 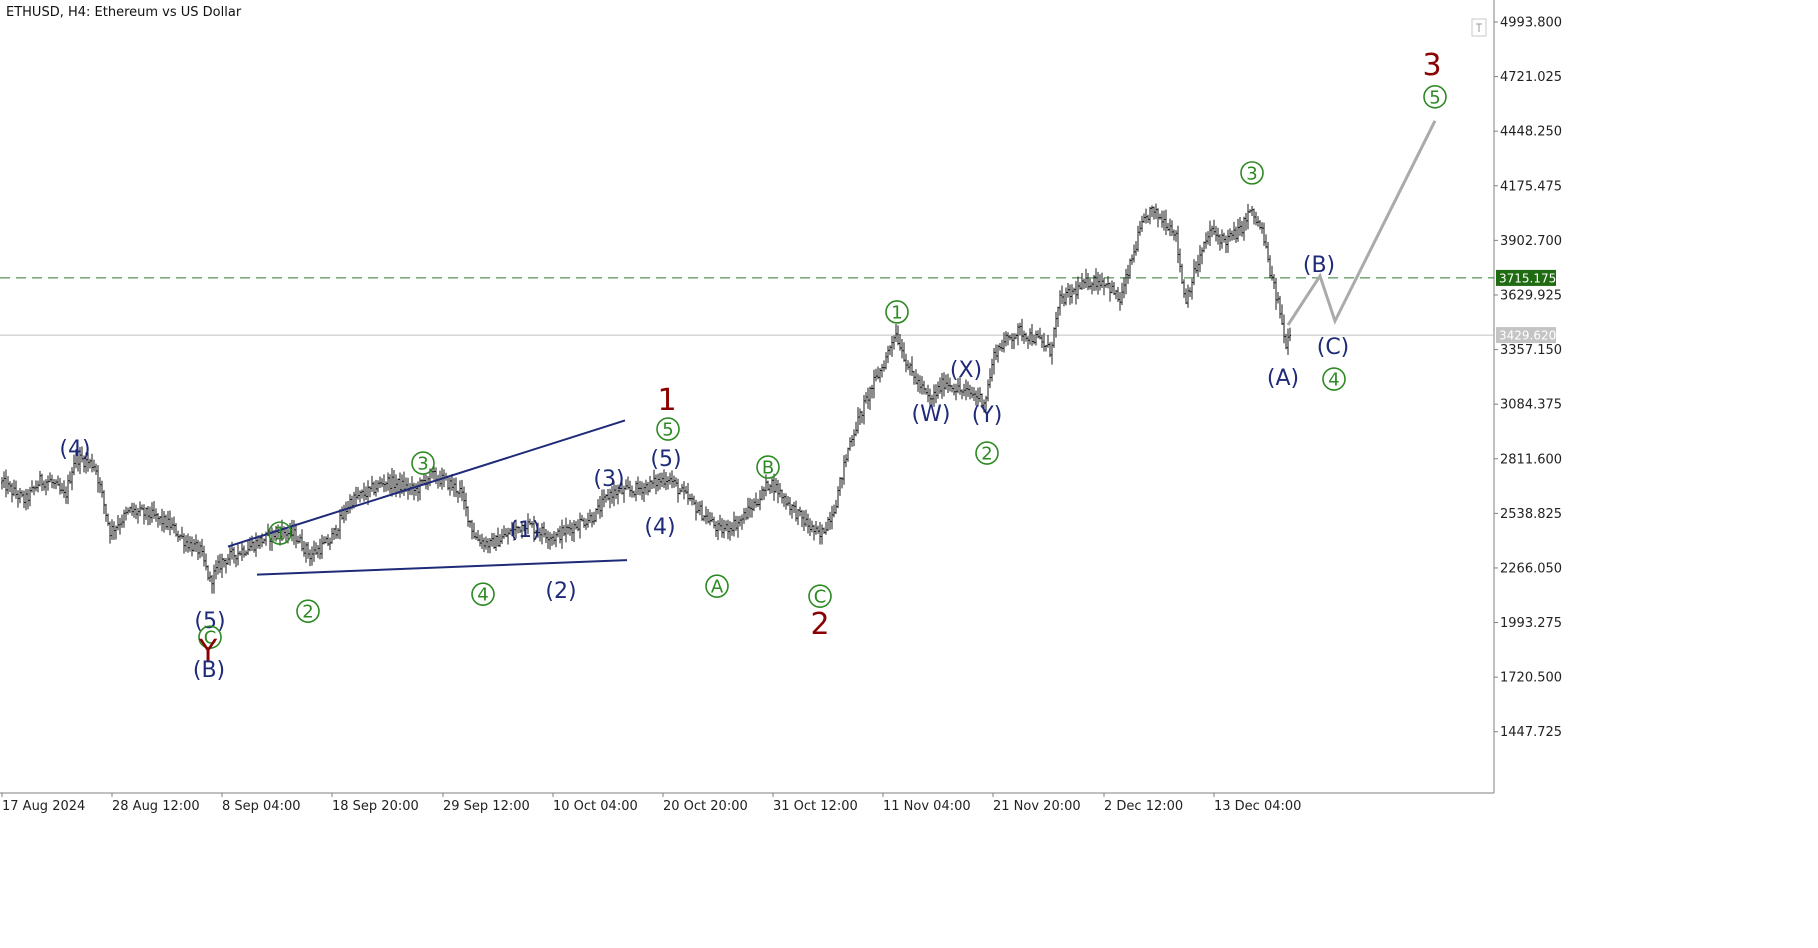 I want to click on svg-text: 1, so click(x=896, y=312).